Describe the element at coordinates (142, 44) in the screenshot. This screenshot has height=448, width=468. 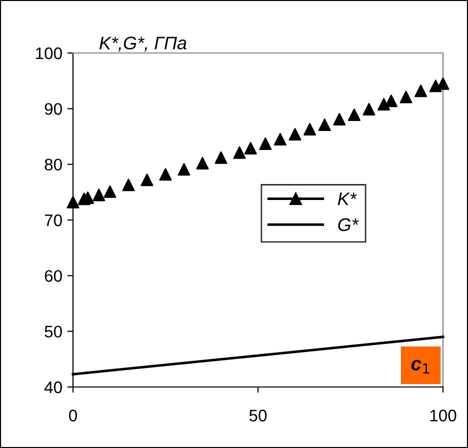
I see `y-axis-title: K*,G*, ГПа` at that location.